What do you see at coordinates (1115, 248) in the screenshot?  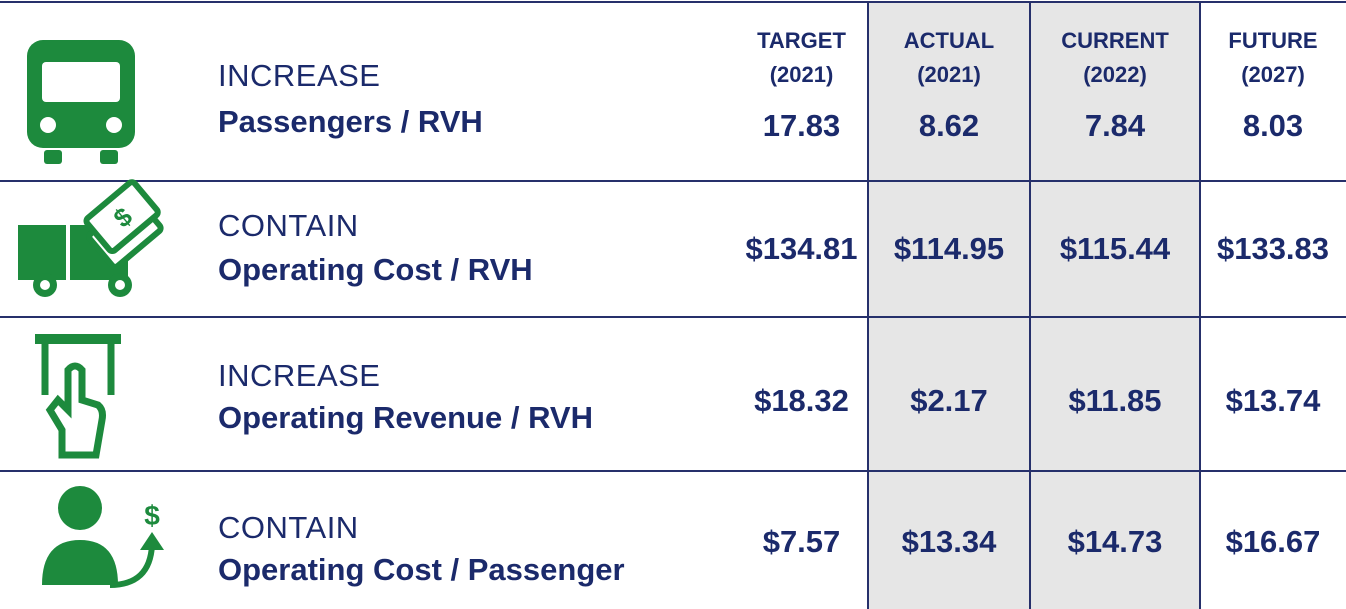 I see `value-cell: $115.44` at bounding box center [1115, 248].